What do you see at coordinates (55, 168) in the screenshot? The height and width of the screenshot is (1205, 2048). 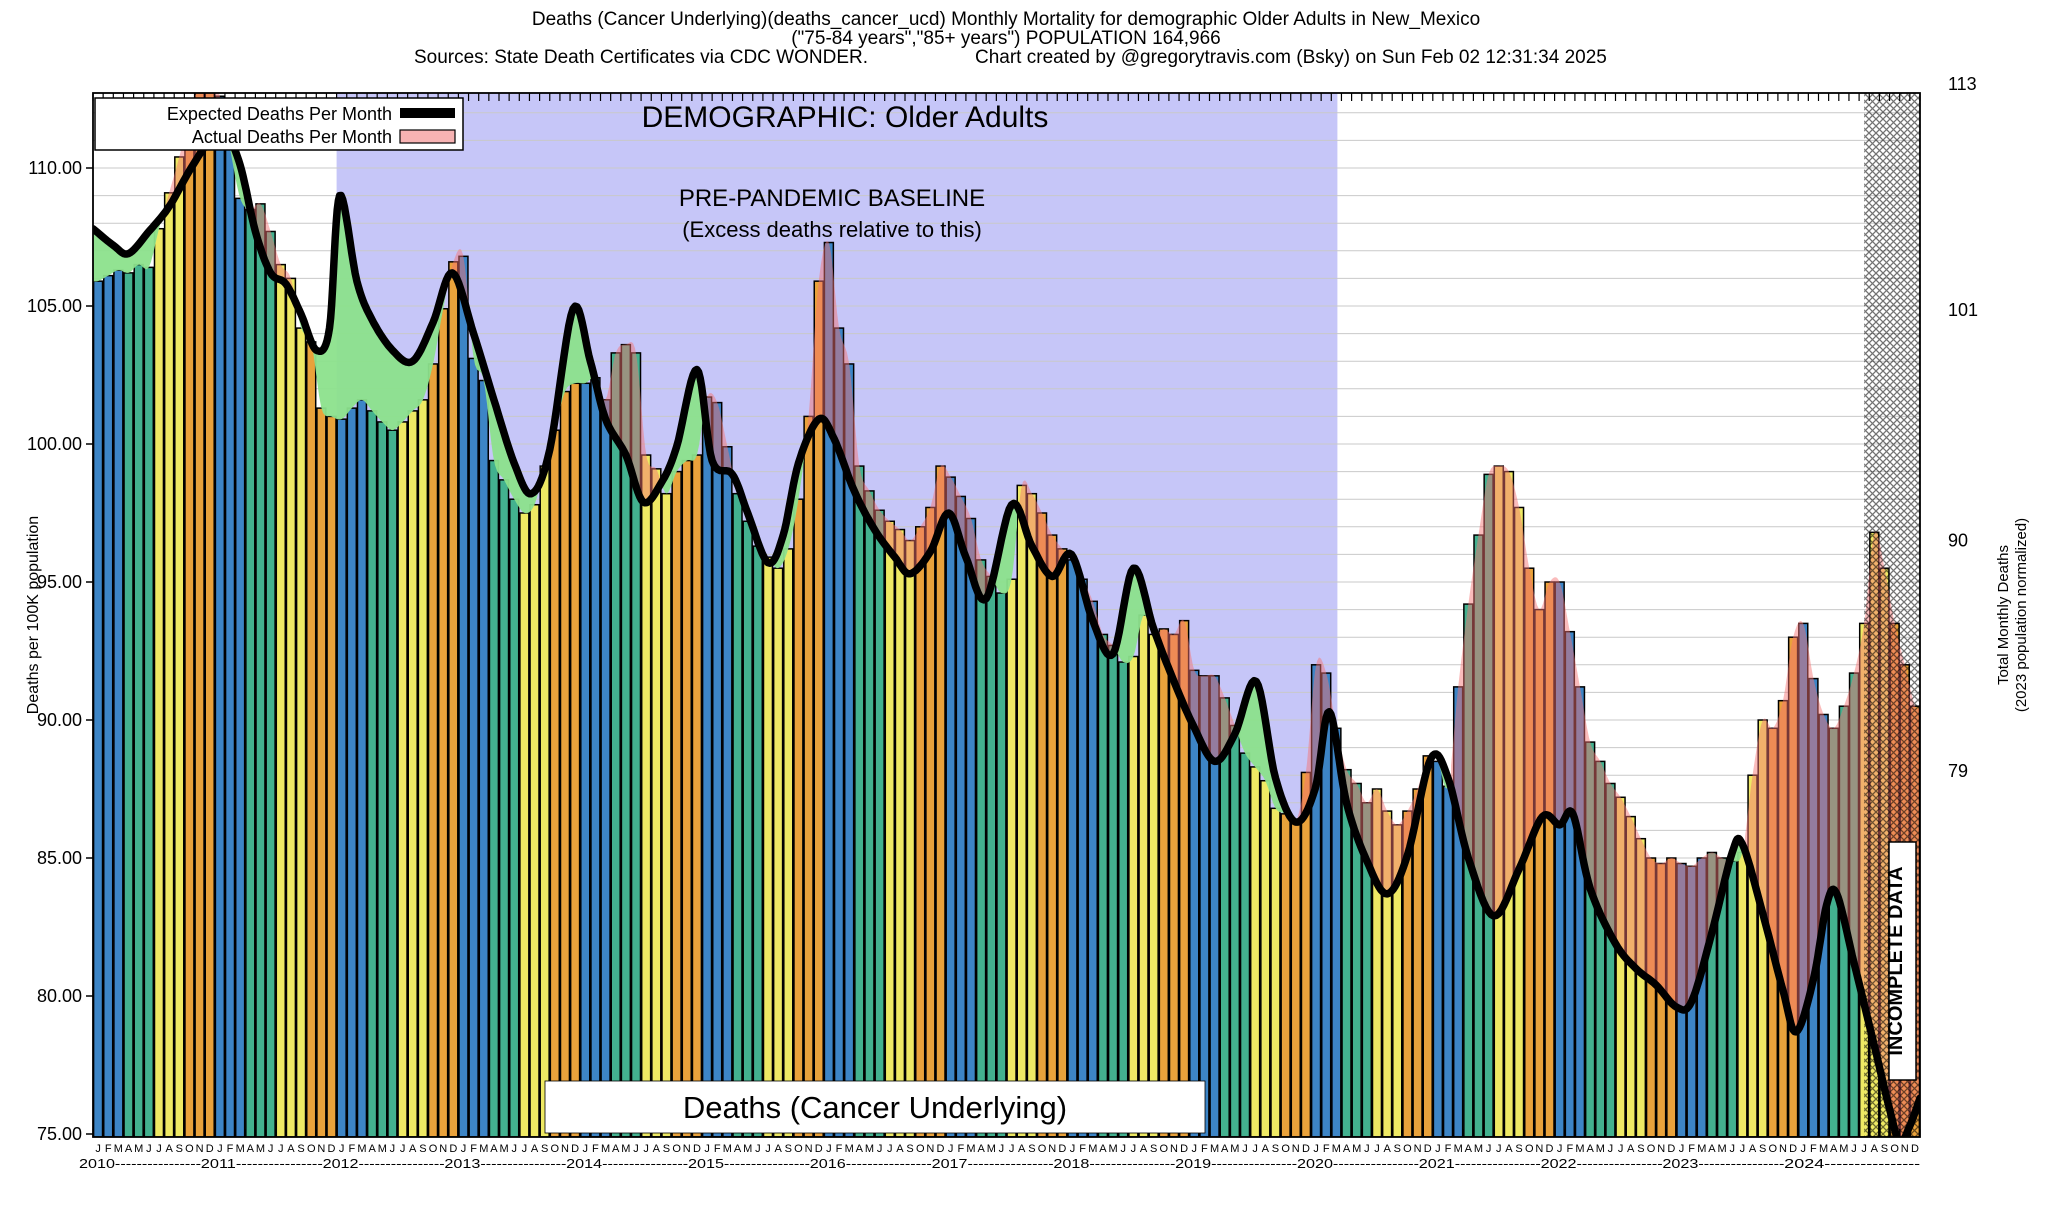 I see `y-axis-tick-label: 110.00` at bounding box center [55, 168].